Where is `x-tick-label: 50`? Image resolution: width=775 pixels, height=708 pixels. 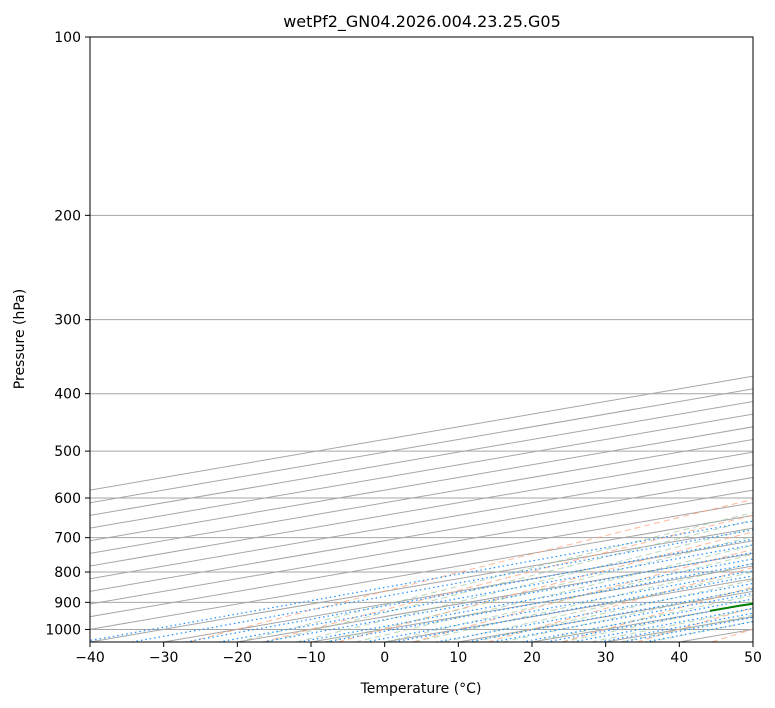
x-tick-label: 50 is located at coordinates (753, 658).